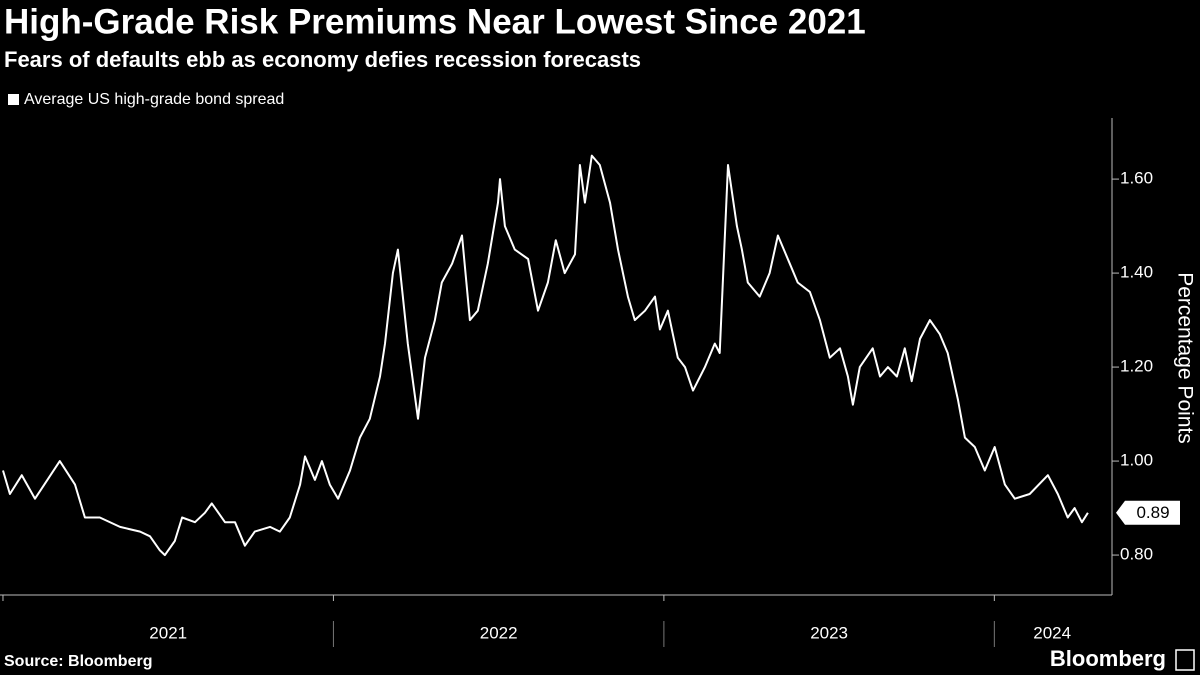 The width and height of the screenshot is (1200, 675). Describe the element at coordinates (1136, 178) in the screenshot. I see `y-tick-label: 1.60` at that location.